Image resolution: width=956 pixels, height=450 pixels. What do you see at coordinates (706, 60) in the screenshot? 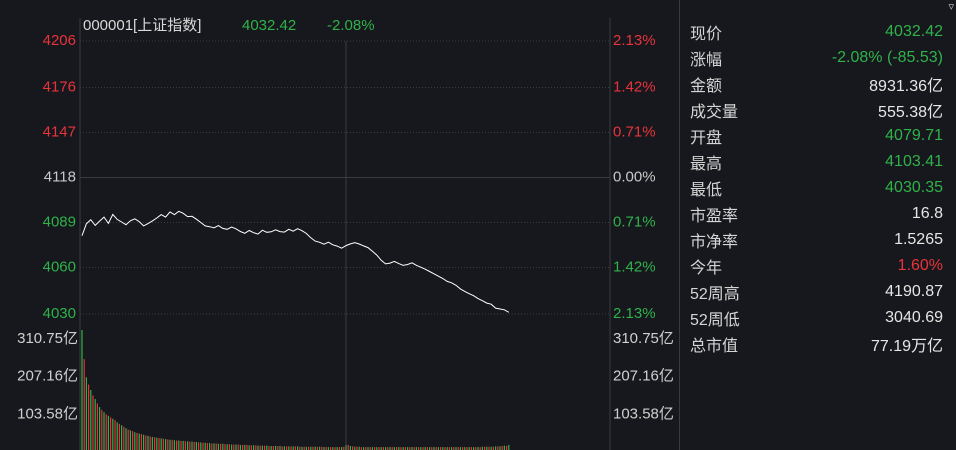
I see `stat-label: 涨幅` at bounding box center [706, 60].